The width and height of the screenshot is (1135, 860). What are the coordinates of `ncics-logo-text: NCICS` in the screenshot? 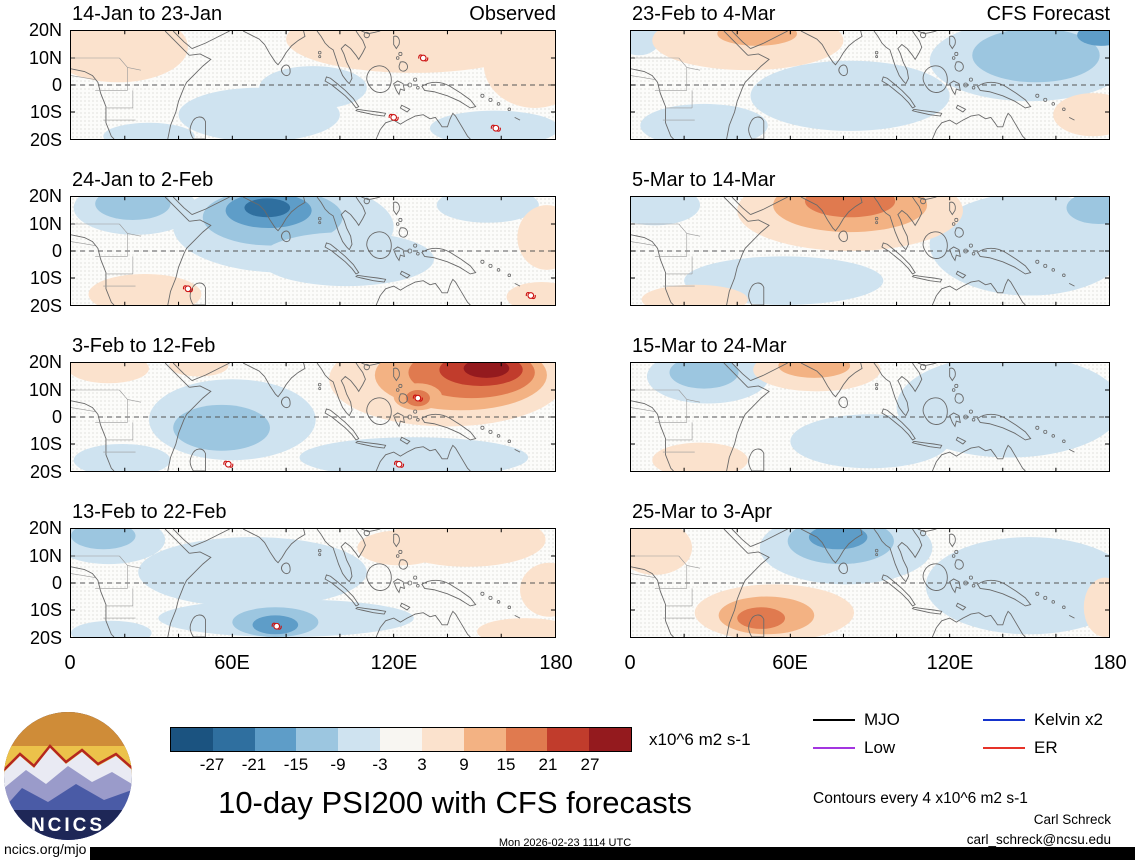 It's located at (68, 825).